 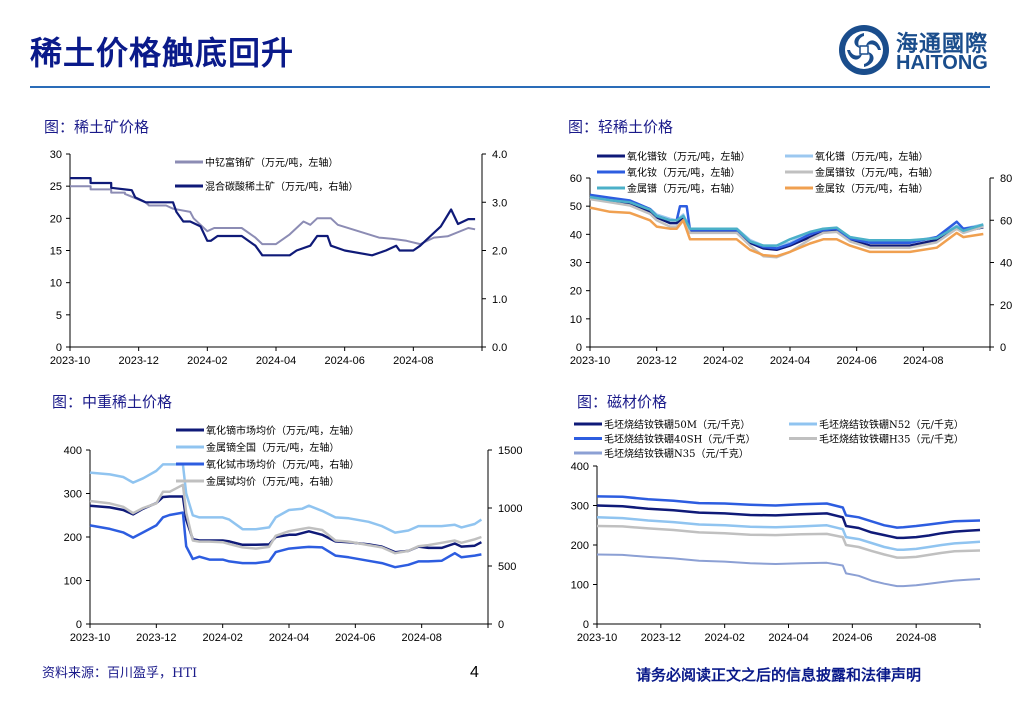 I want to click on logo-english-text: HAITONG, so click(x=942, y=63).